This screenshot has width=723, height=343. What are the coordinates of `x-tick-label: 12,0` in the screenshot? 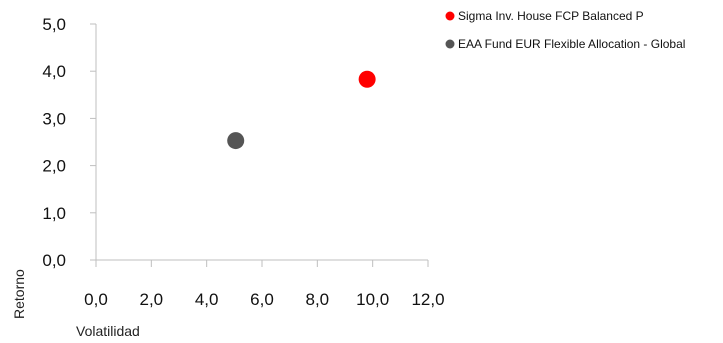 It's located at (427, 299).